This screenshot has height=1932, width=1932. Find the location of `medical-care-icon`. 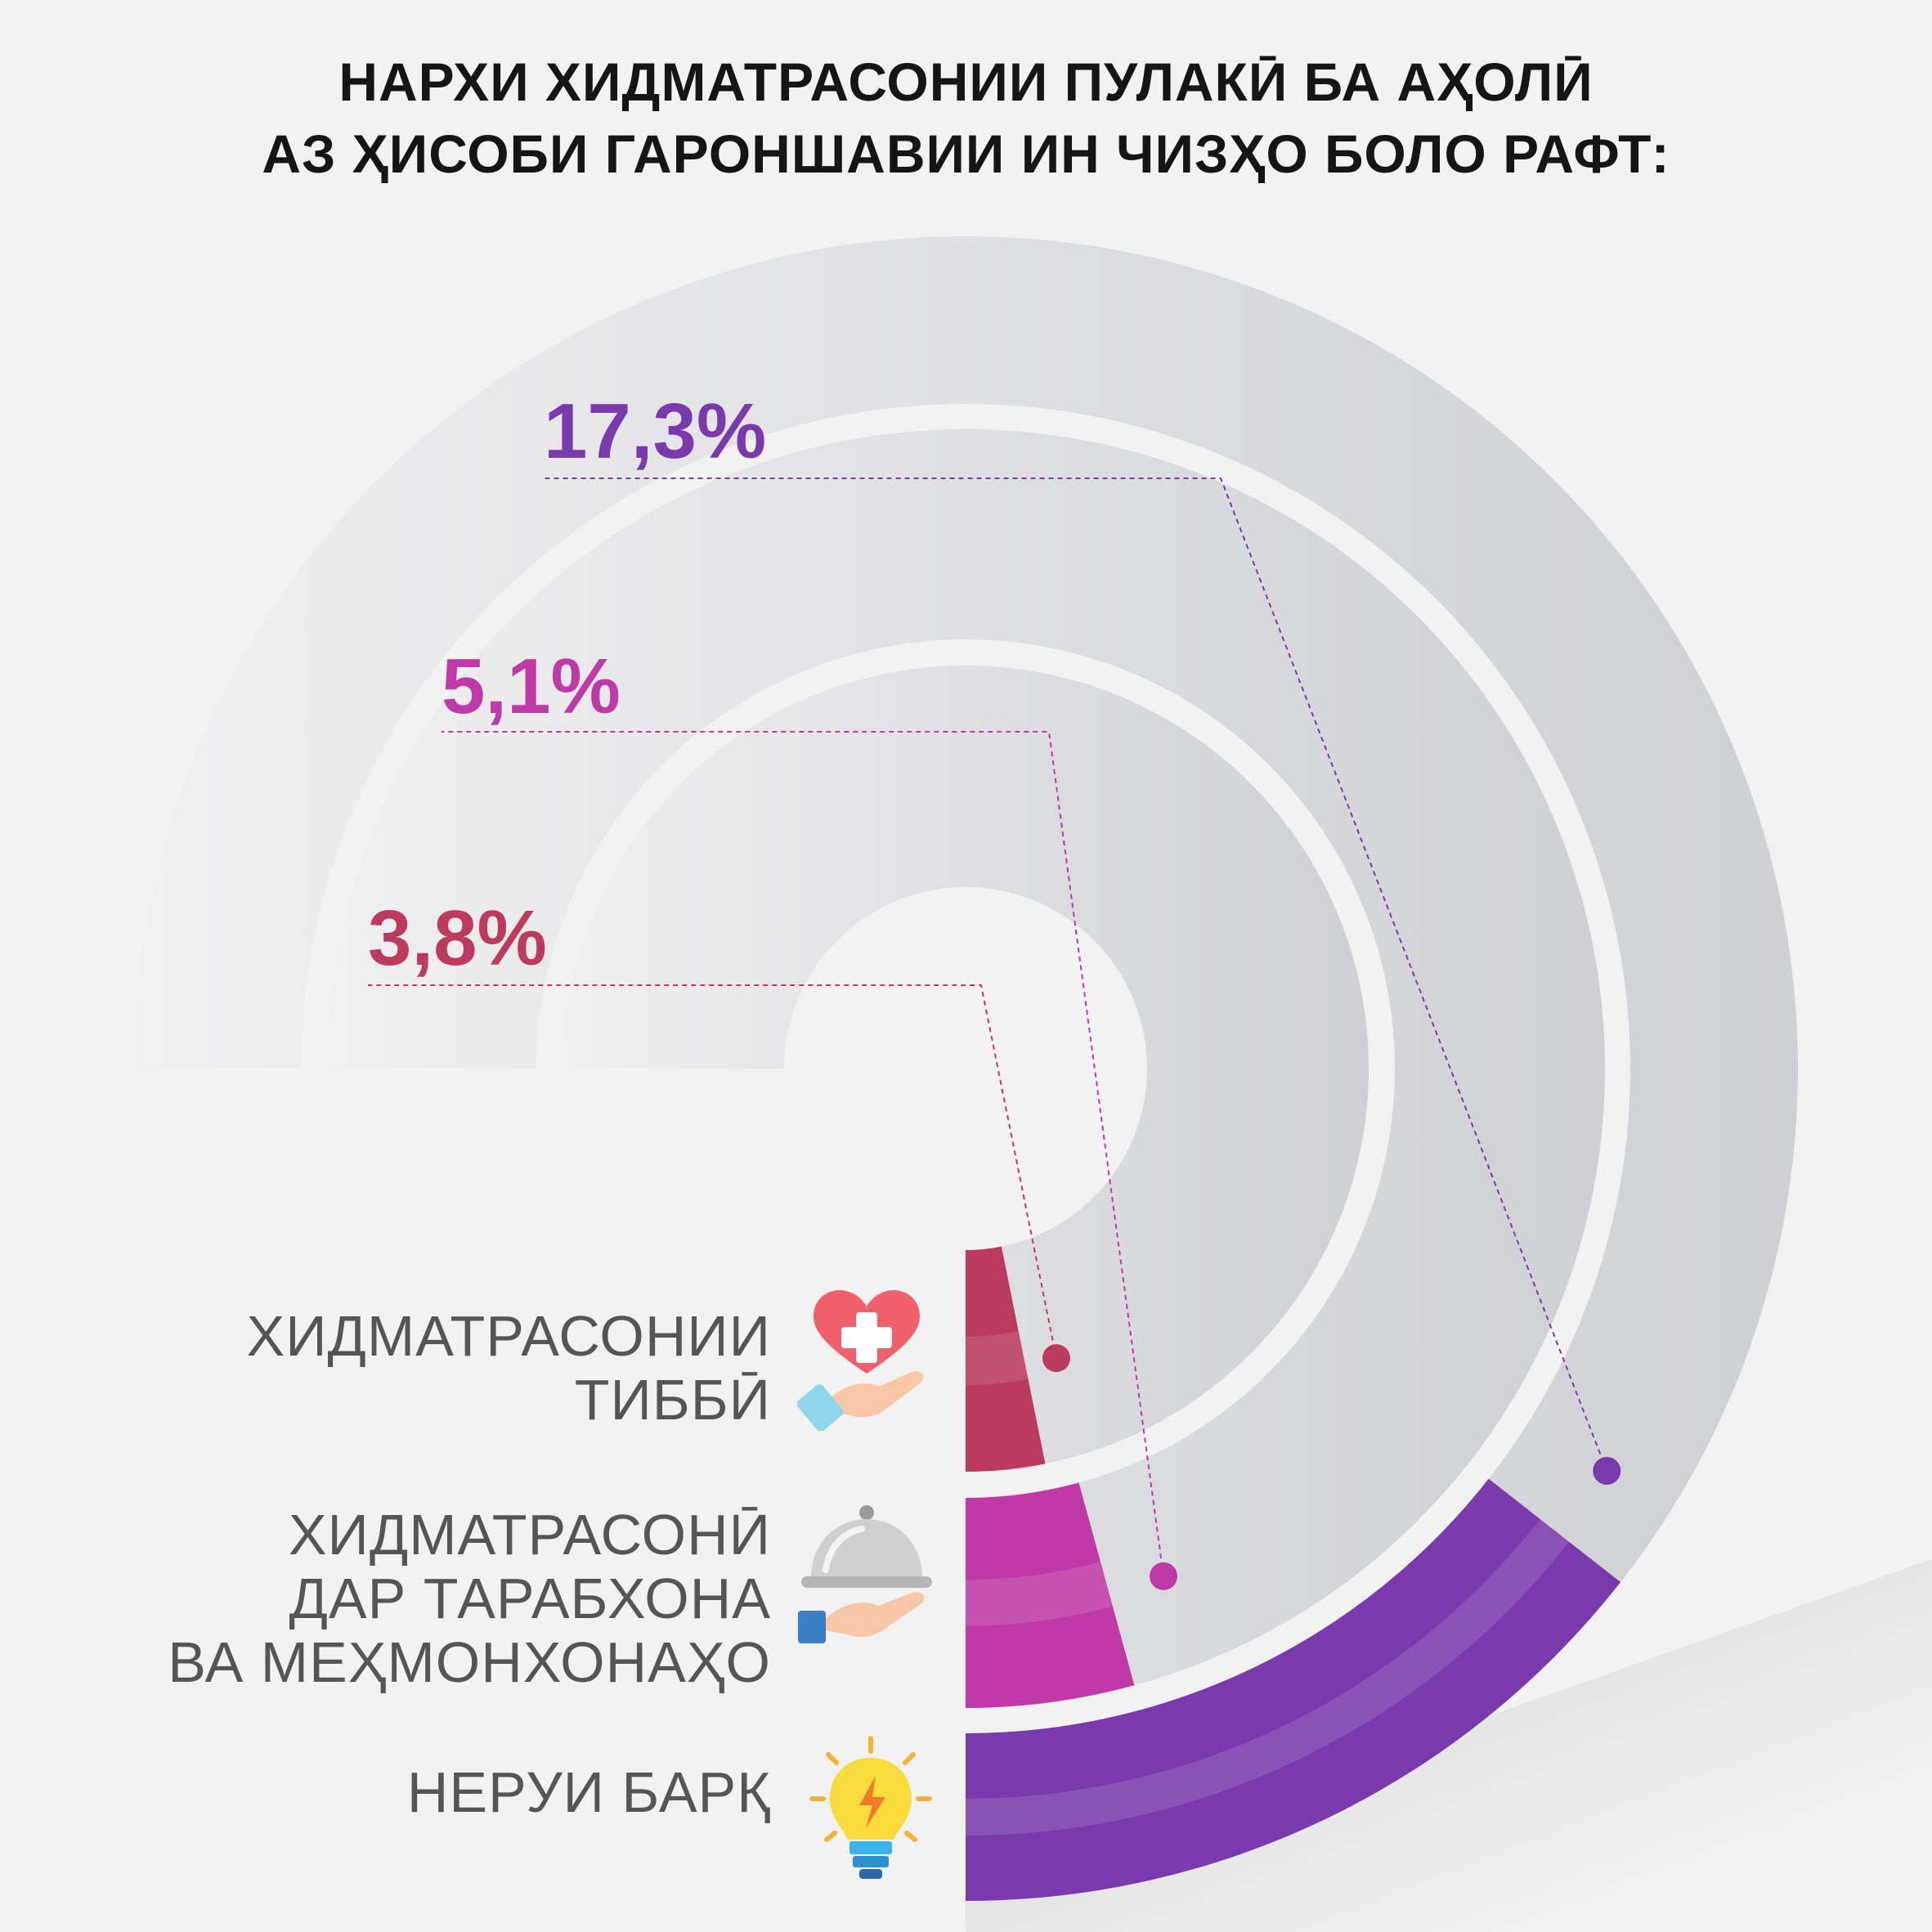

medical-care-icon is located at coordinates (860, 1360).